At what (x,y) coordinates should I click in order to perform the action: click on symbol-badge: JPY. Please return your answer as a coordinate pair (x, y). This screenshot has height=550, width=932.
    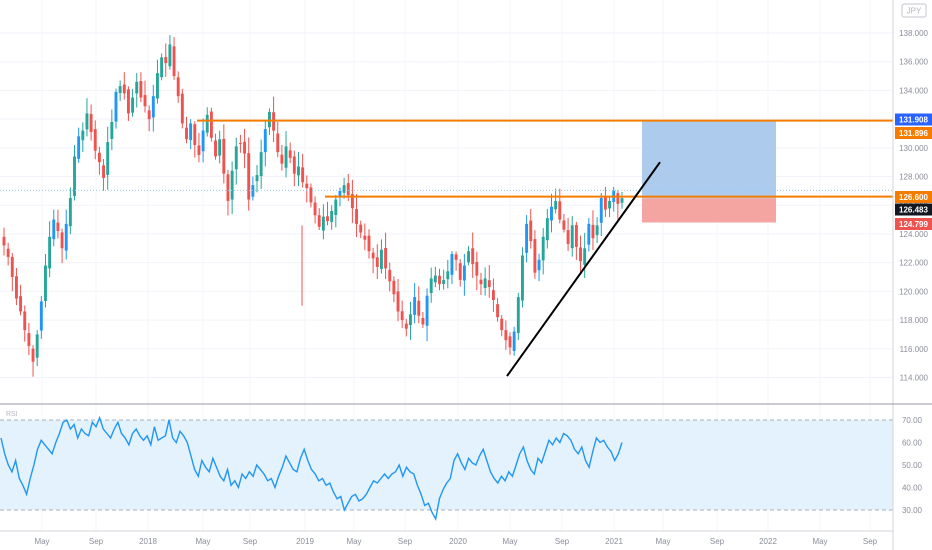
    Looking at the image, I should click on (914, 10).